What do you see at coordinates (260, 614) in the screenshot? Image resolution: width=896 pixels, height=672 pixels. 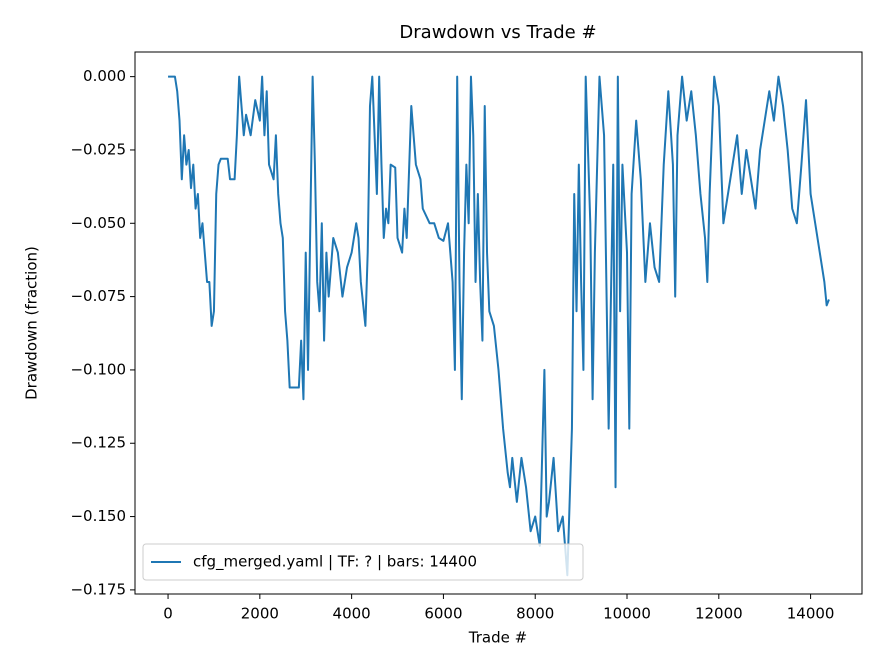 I see `x-tick-label: 2000` at bounding box center [260, 614].